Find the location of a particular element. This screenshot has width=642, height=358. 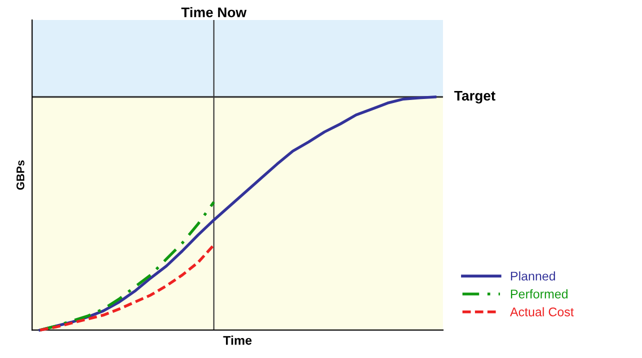

y-axis-title: GBPs is located at coordinates (20, 175).